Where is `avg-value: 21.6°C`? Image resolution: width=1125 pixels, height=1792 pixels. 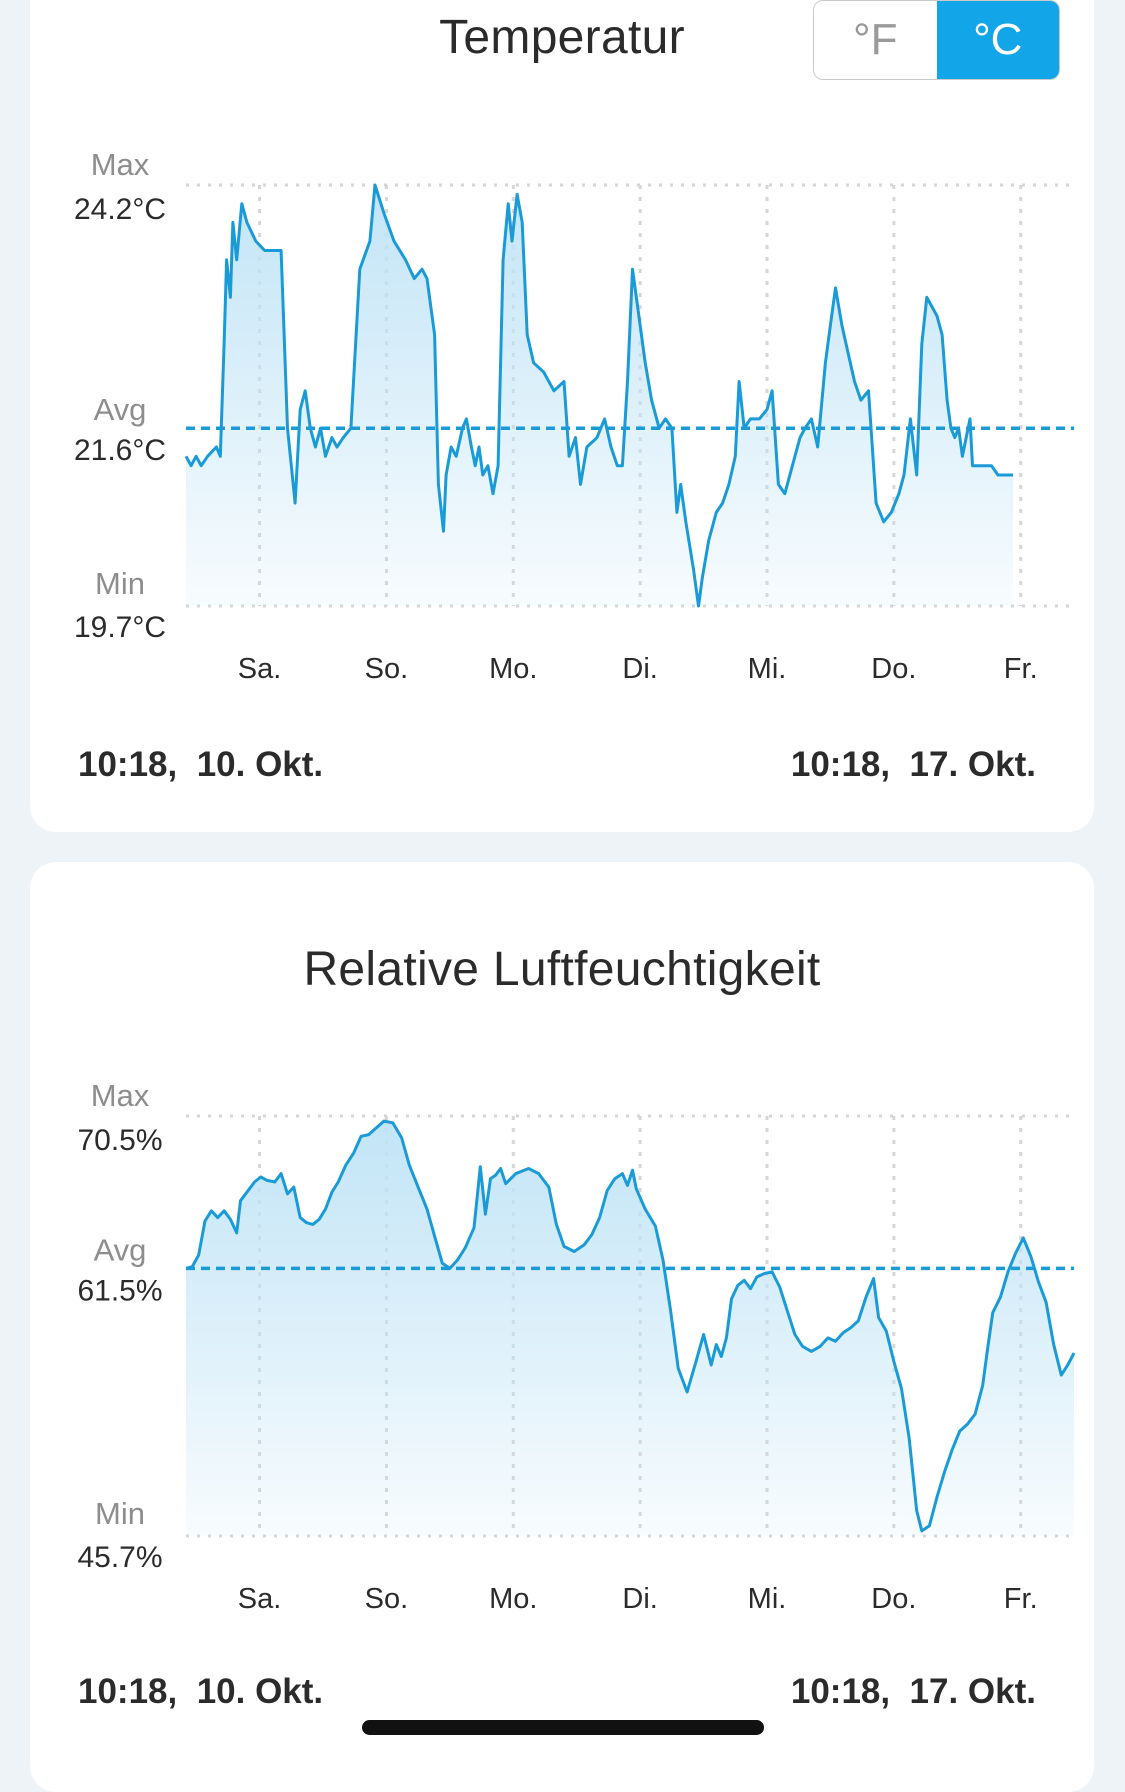
avg-value: 21.6°C is located at coordinates (120, 450).